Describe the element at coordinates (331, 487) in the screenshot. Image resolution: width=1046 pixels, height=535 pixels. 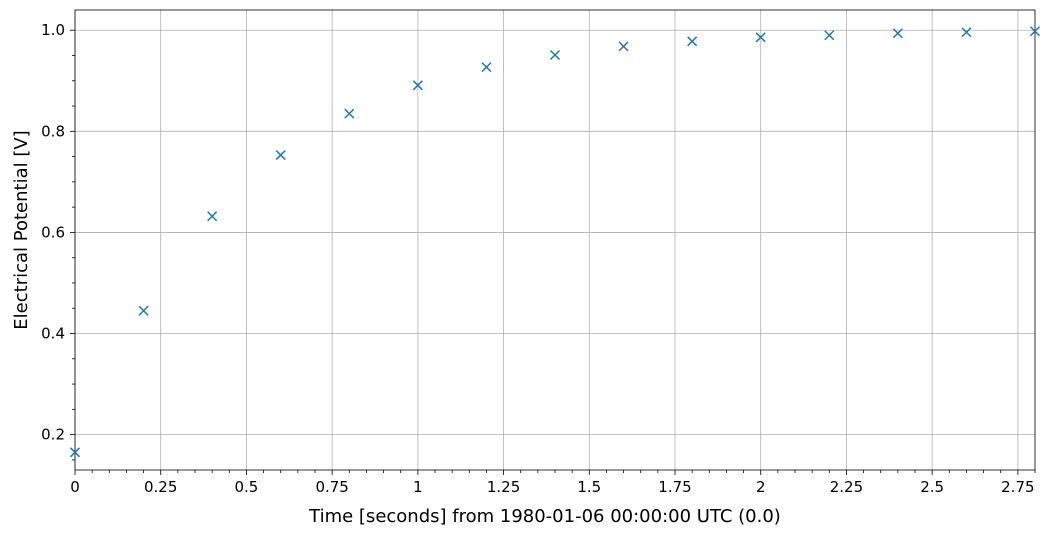
I see `x-tick-label: 0.75` at that location.